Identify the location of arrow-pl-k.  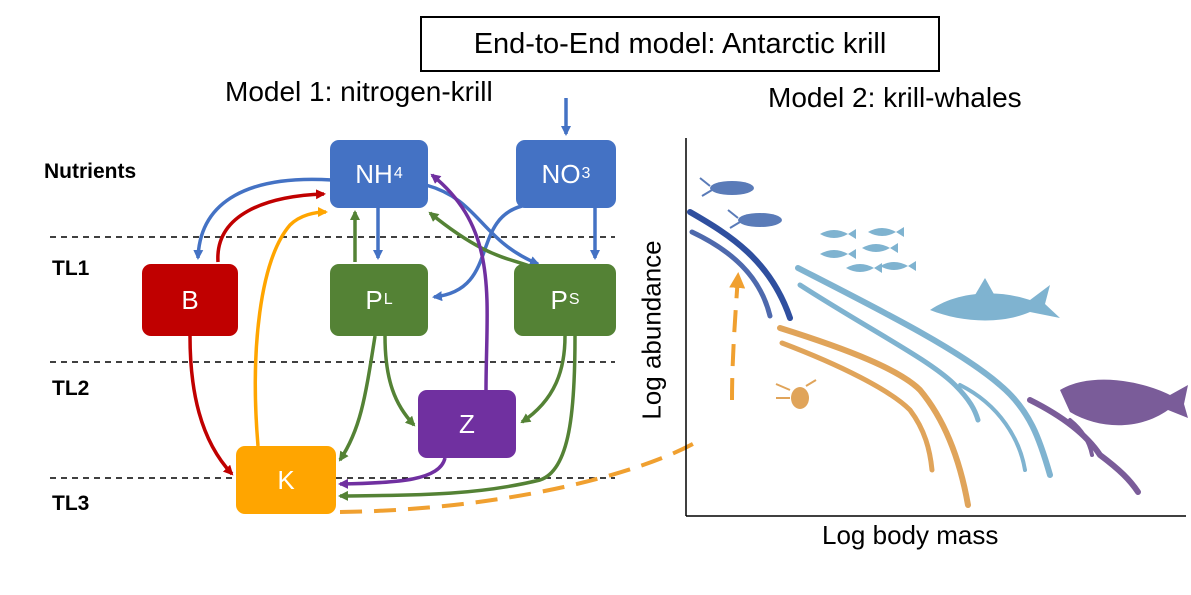
(357, 398).